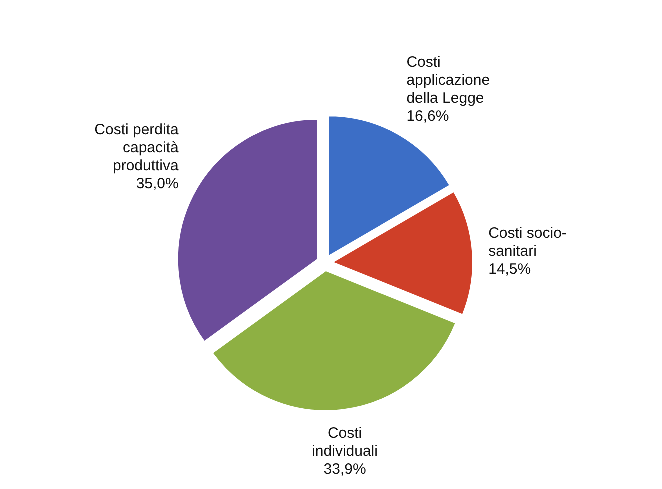 Image resolution: width=662 pixels, height=489 pixels. I want to click on slice-label: Costi individuali, so click(345, 442).